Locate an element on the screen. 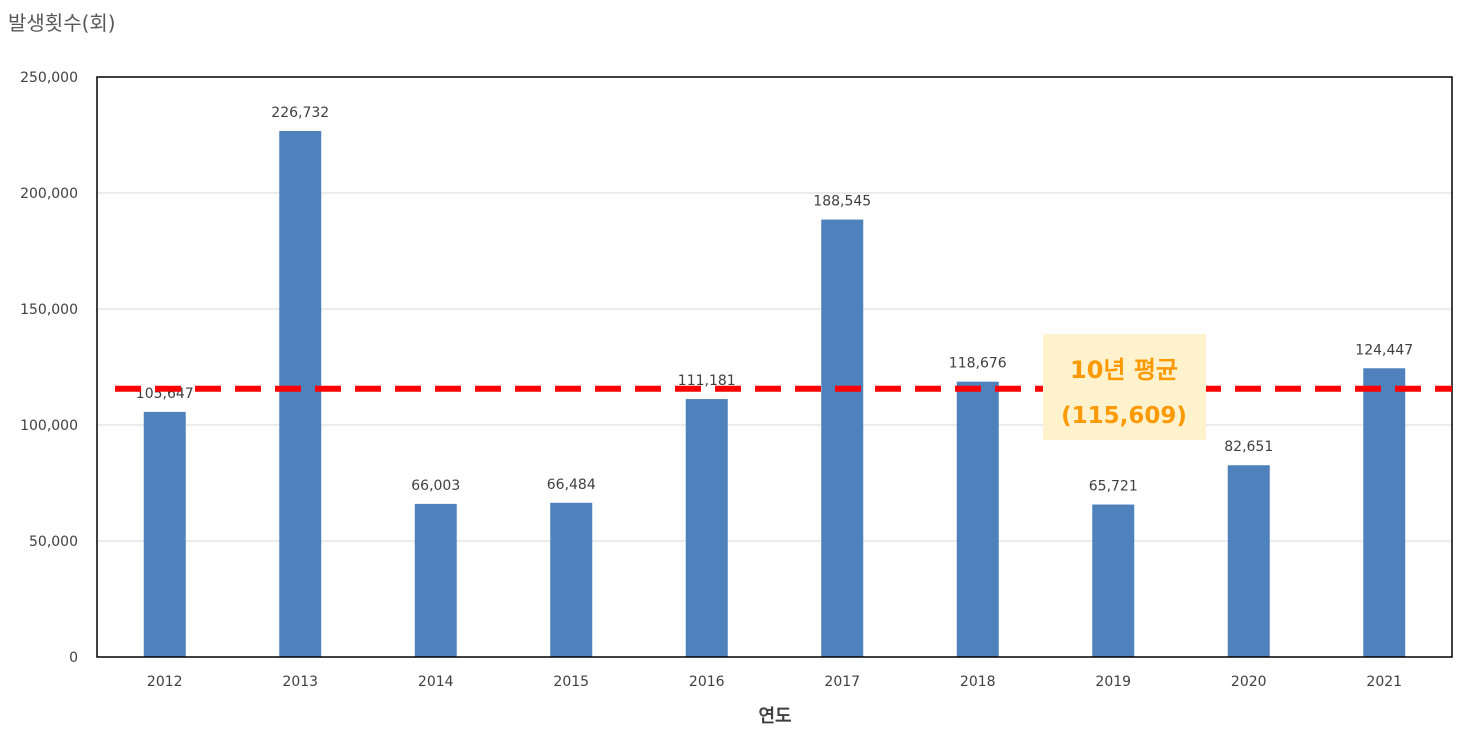 The height and width of the screenshot is (736, 1461). data-label: 82,651 is located at coordinates (1248, 447).